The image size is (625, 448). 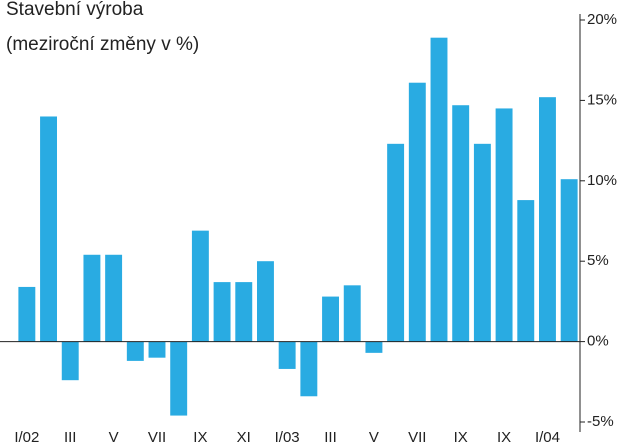 What do you see at coordinates (26, 437) in the screenshot?
I see `x-tick-label: I/02` at bounding box center [26, 437].